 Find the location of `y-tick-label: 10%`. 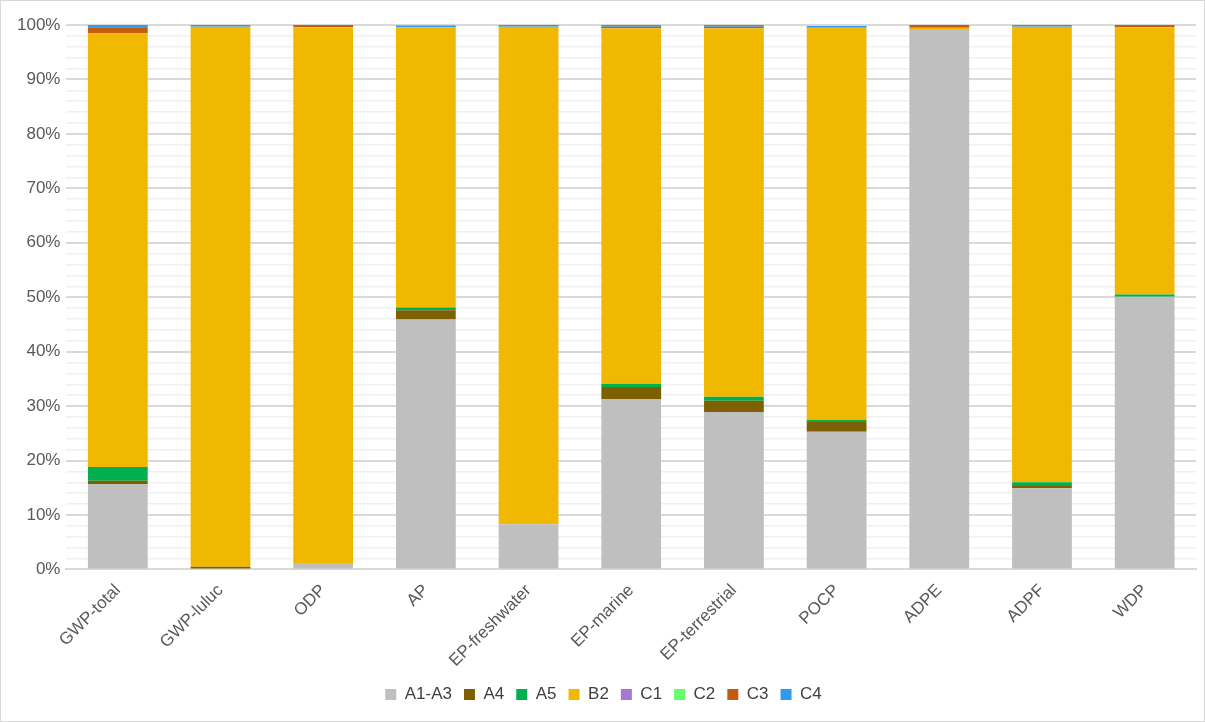

y-tick-label: 10% is located at coordinates (43, 514).